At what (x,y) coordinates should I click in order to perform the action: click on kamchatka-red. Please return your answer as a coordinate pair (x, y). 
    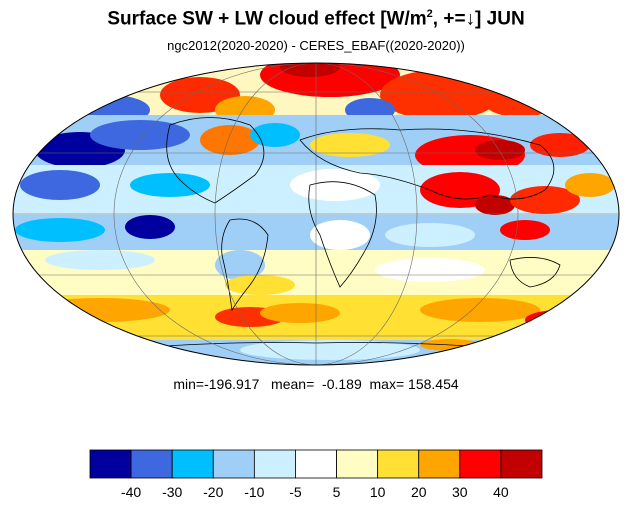
    Looking at the image, I should click on (560, 145).